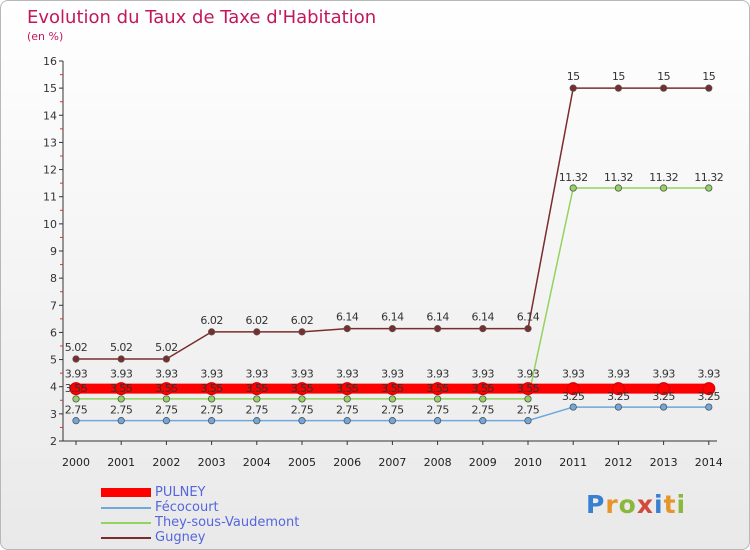 The height and width of the screenshot is (550, 750). Describe the element at coordinates (50, 115) in the screenshot. I see `y-tick-label: 14` at that location.